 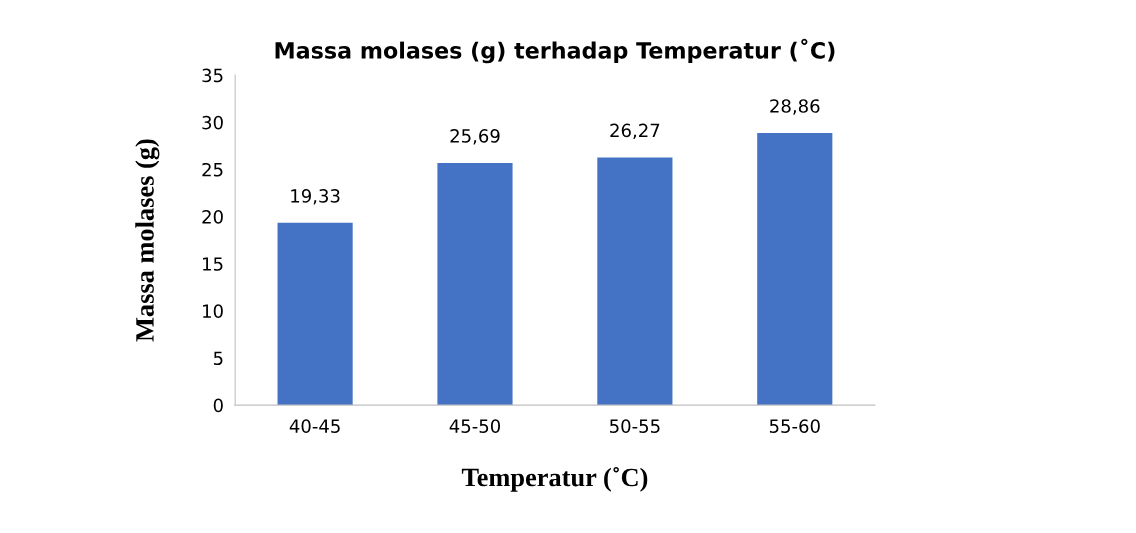 What do you see at coordinates (475, 137) in the screenshot?
I see `data-label: 25,69` at bounding box center [475, 137].